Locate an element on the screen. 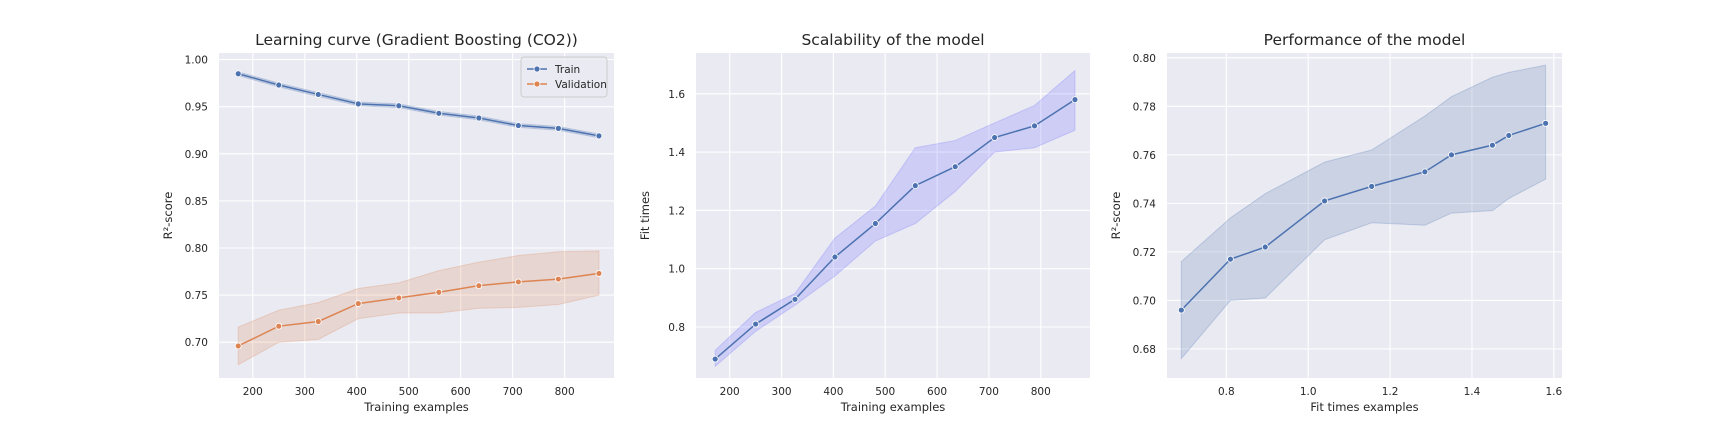 This screenshot has height=432, width=1728. chart-title: Performance of the model is located at coordinates (1365, 40).